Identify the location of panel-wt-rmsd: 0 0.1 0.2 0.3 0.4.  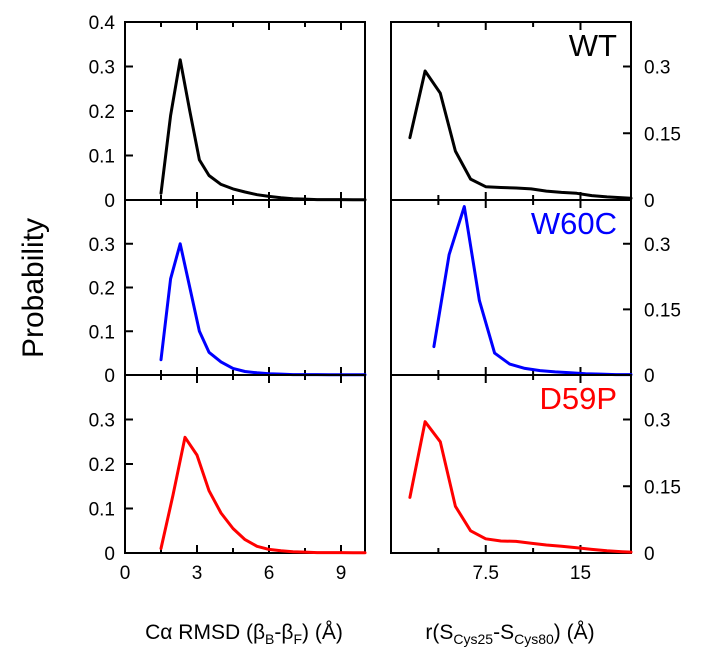
(228, 112).